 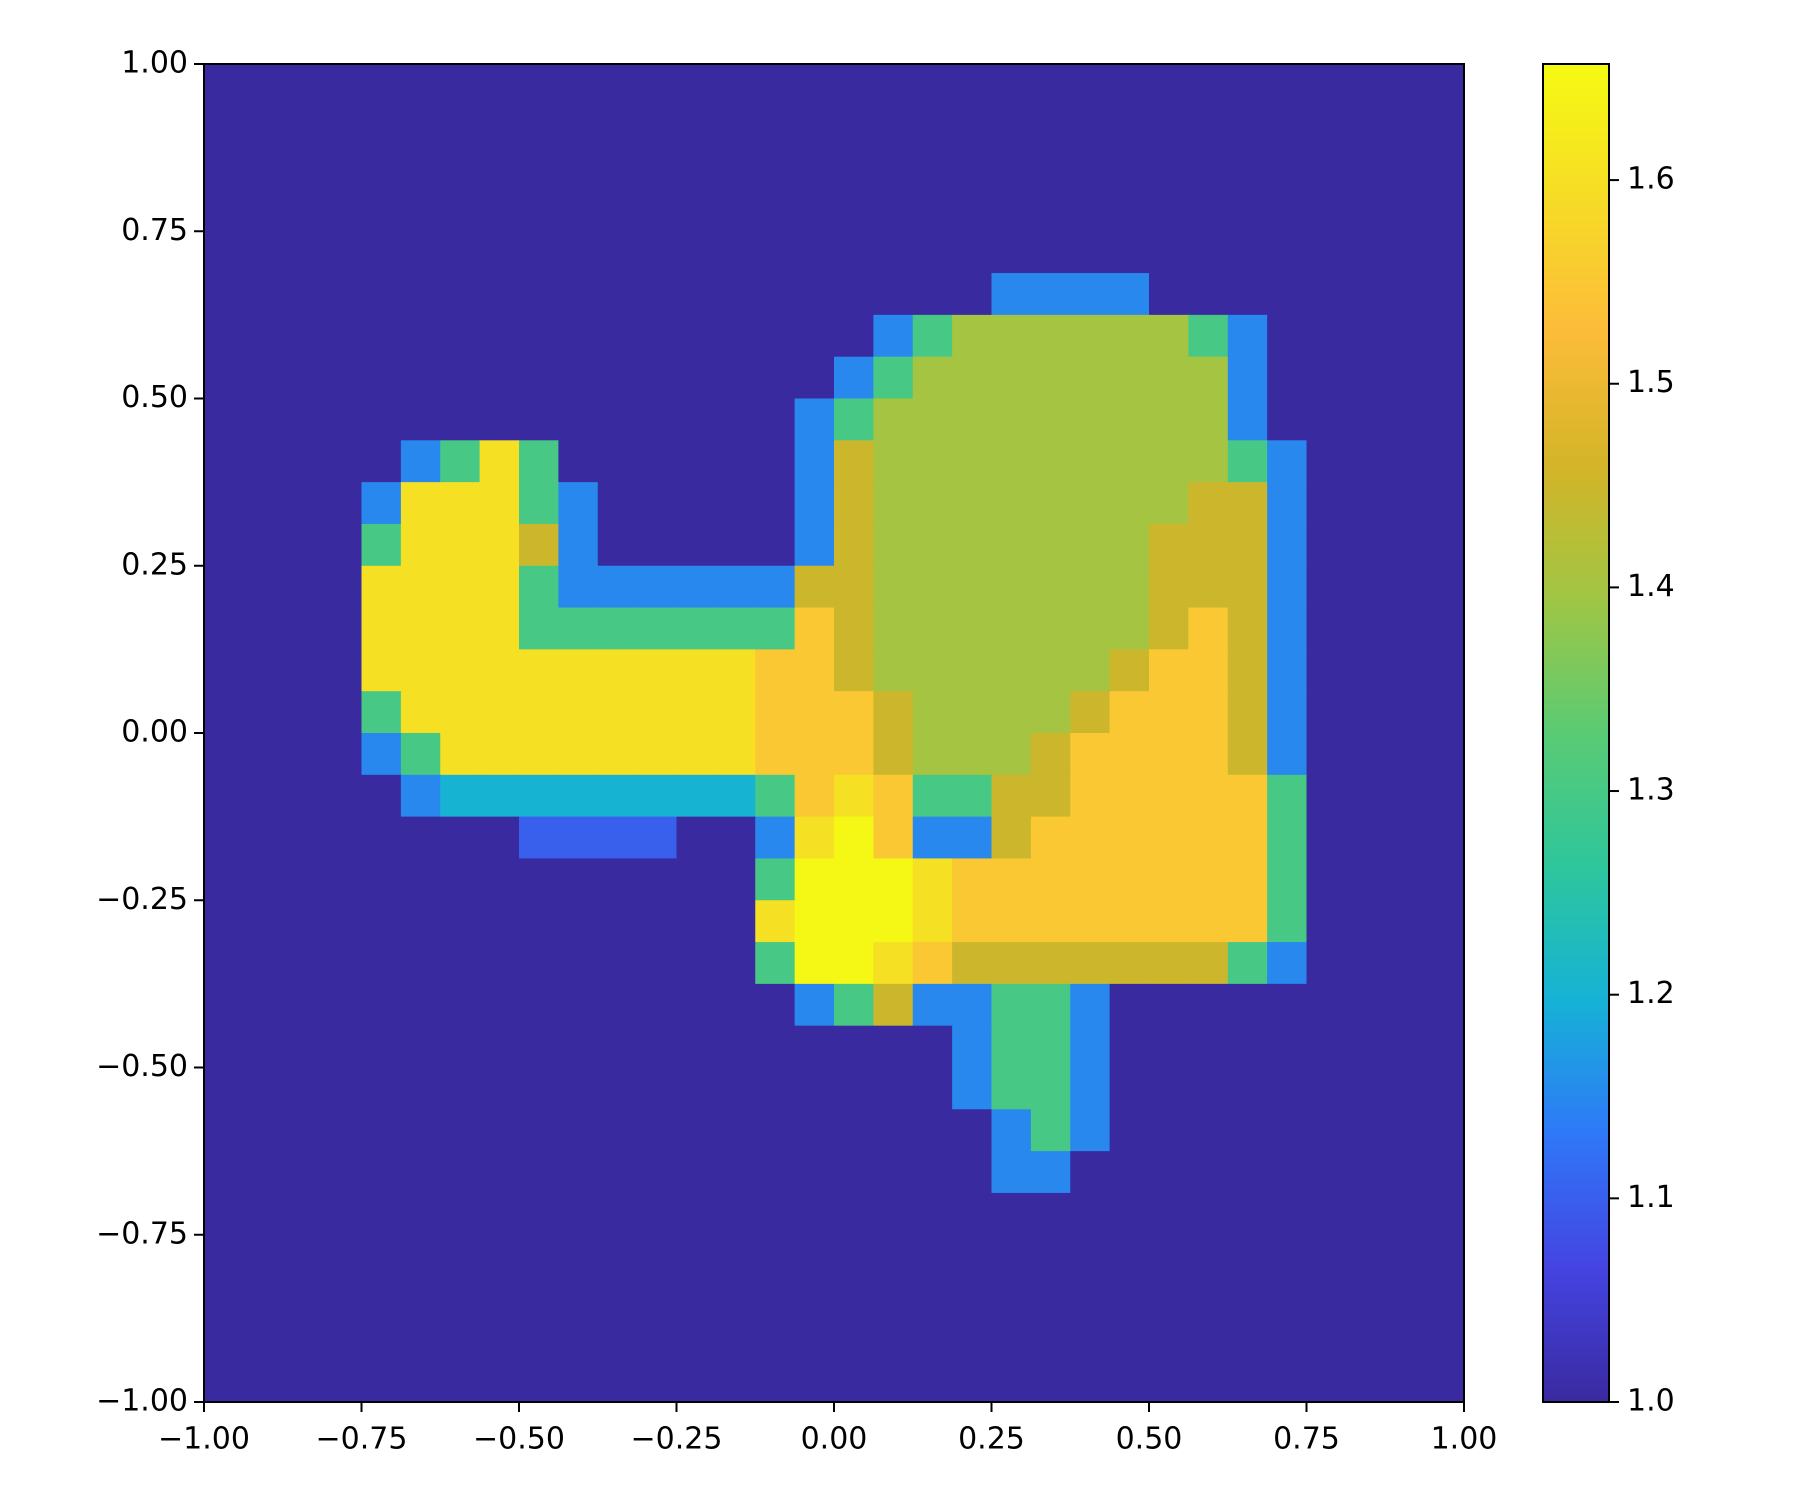 What do you see at coordinates (1651, 179) in the screenshot?
I see `colorbar-tick-label: 1.6` at bounding box center [1651, 179].